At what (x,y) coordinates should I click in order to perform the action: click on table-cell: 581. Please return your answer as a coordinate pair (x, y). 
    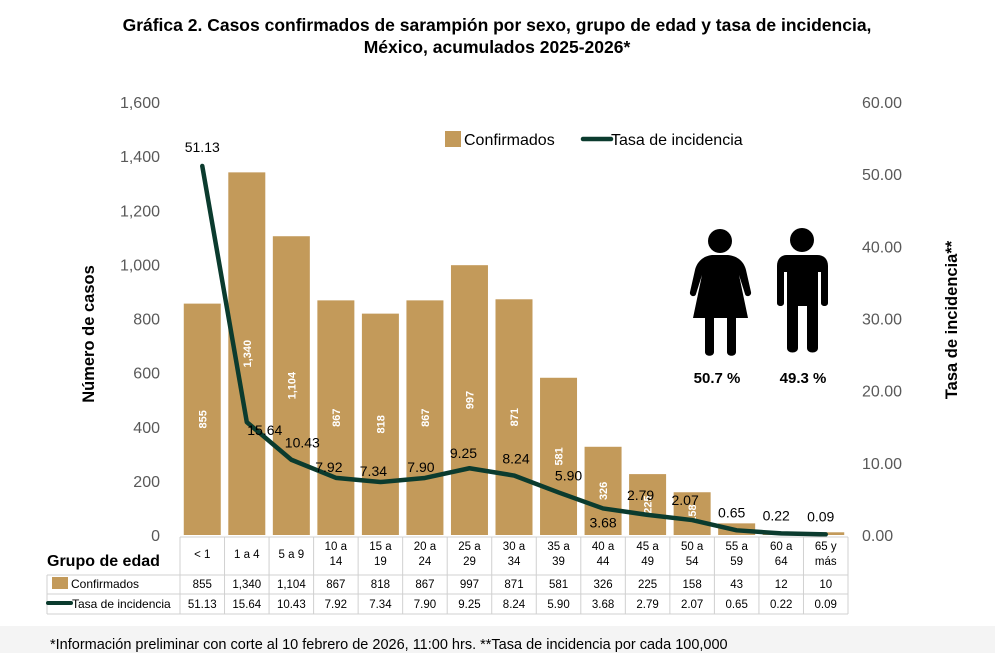
    Looking at the image, I should click on (558, 585).